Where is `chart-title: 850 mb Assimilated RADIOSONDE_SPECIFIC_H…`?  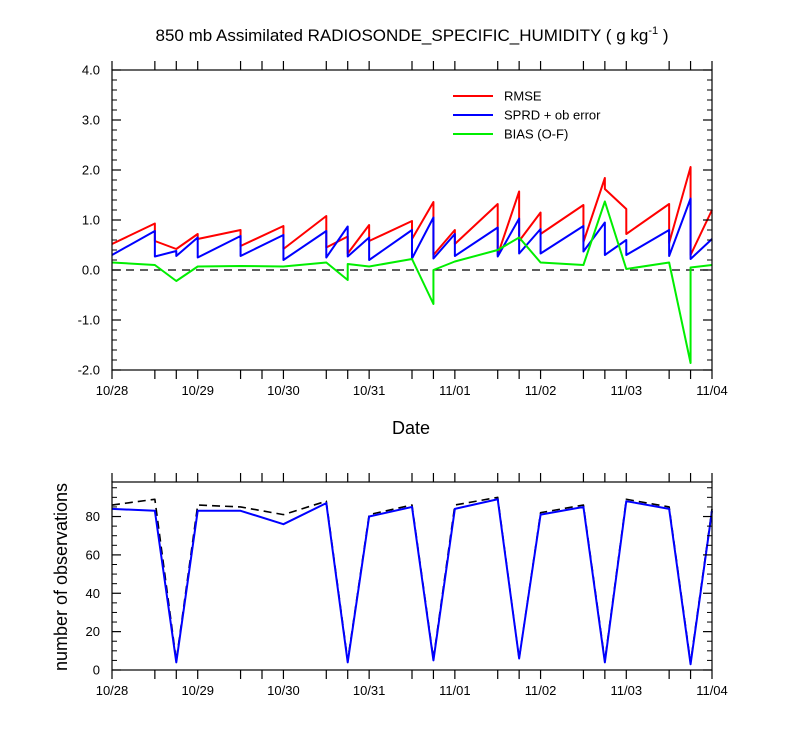
chart-title: 850 mb Assimilated RADIOSONDE_SPECIFIC_H… is located at coordinates (412, 35).